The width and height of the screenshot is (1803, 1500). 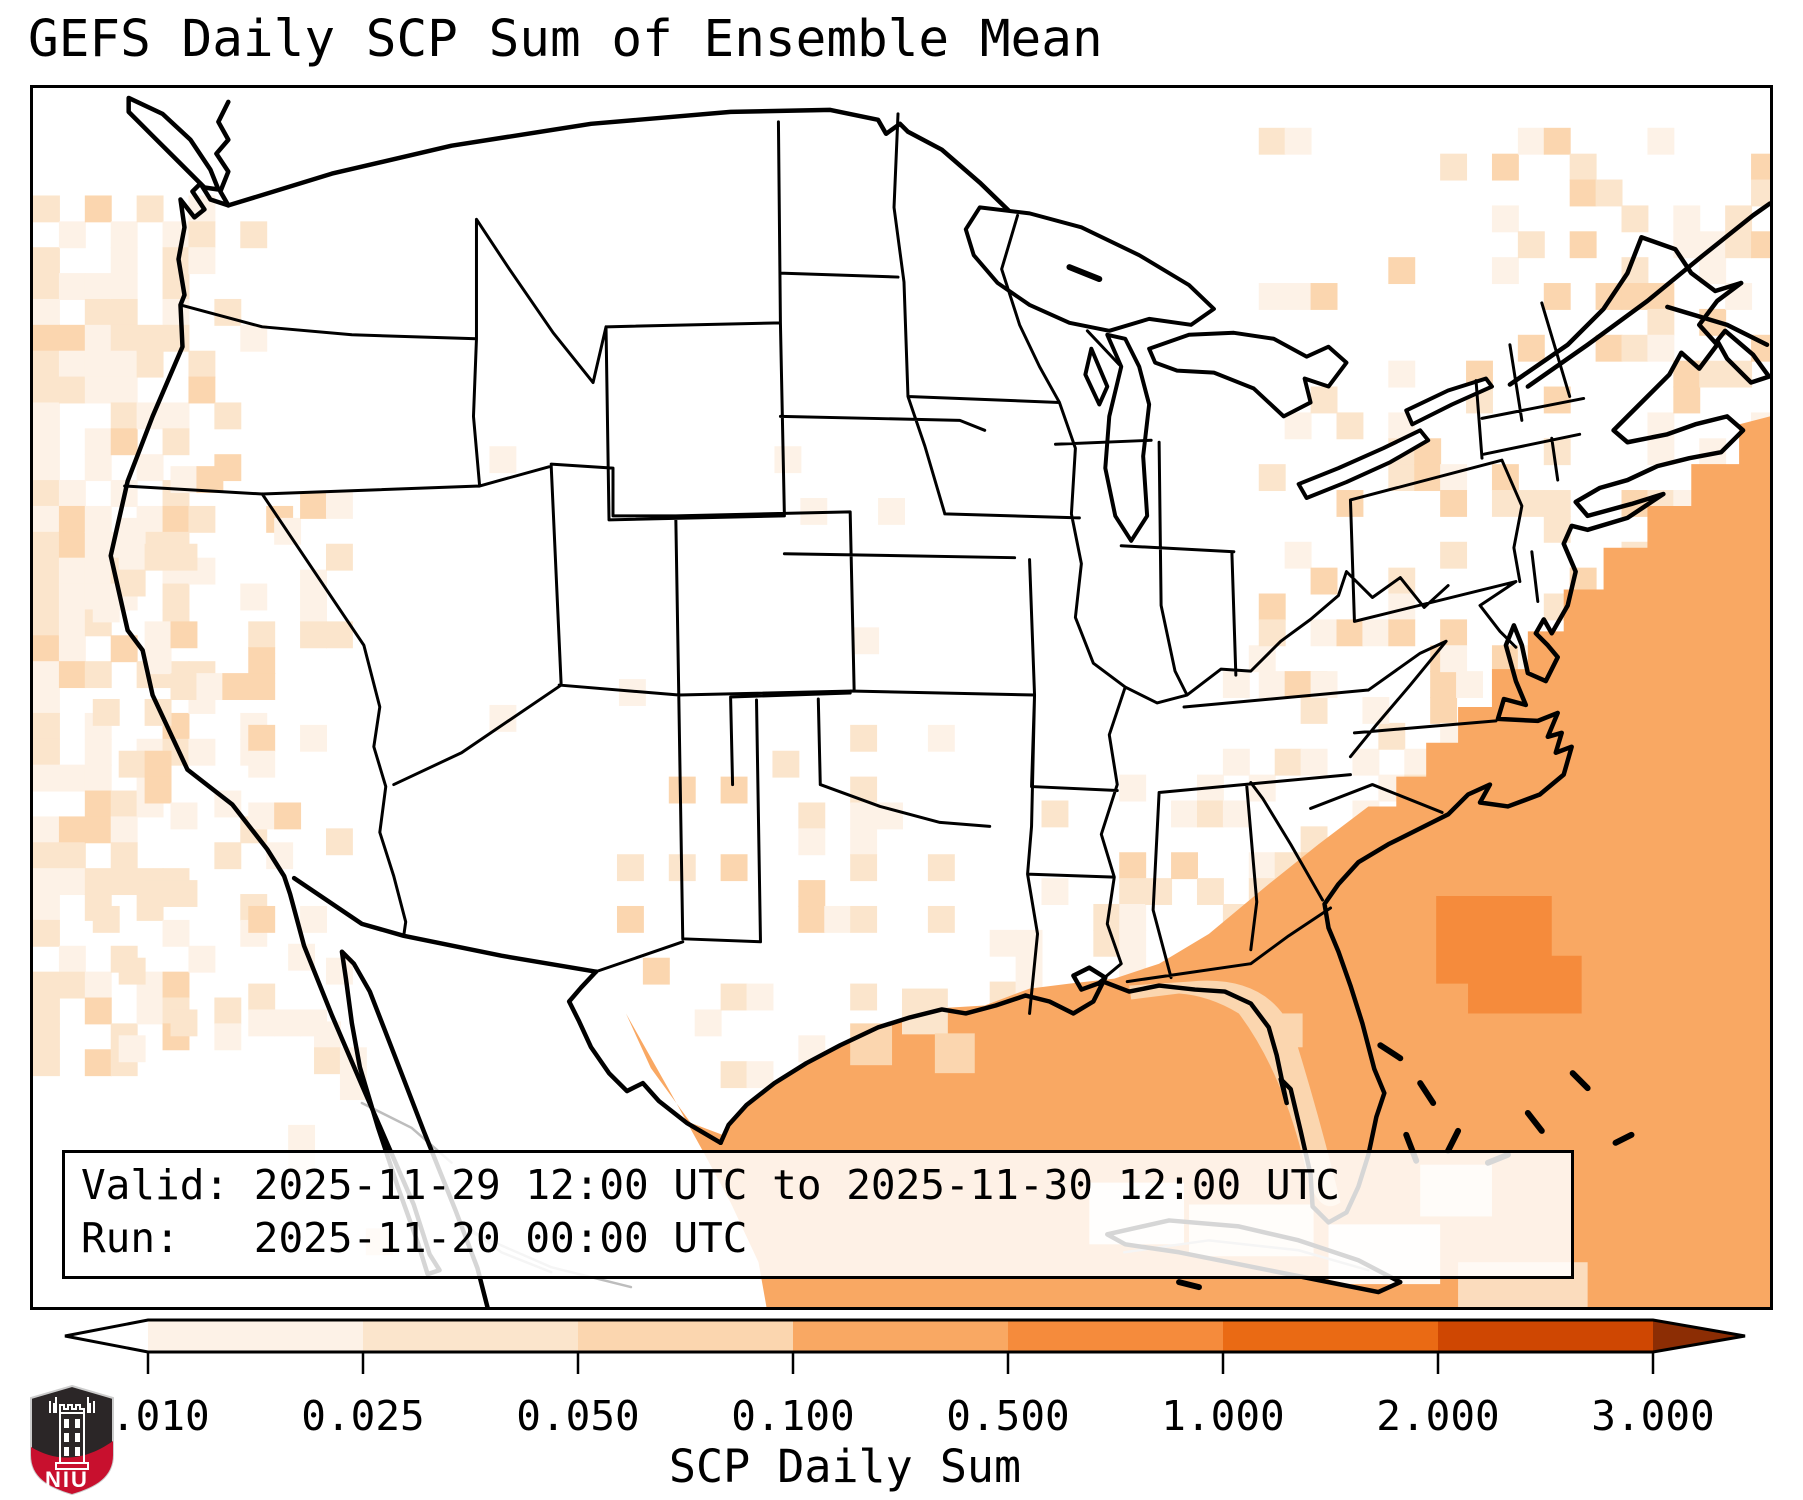 What do you see at coordinates (1189, 1285) in the screenshot?
I see `isle-of-youth` at bounding box center [1189, 1285].